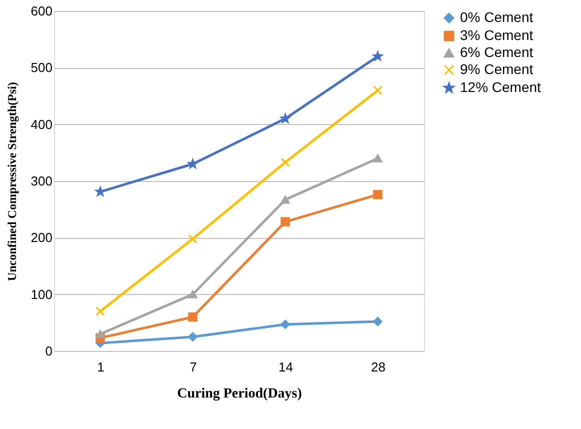 This screenshot has height=429, width=581. I want to click on y-tick-label: 400, so click(41, 124).